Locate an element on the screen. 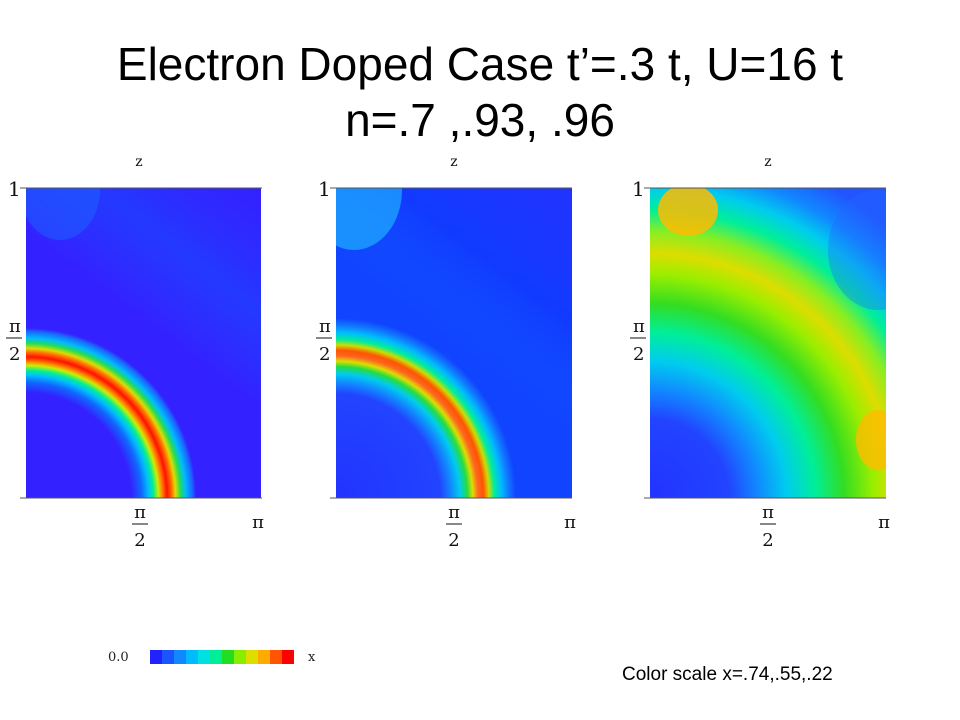 This screenshot has height=720, width=960. x-tick-mid-num-1: π is located at coordinates (140, 512).